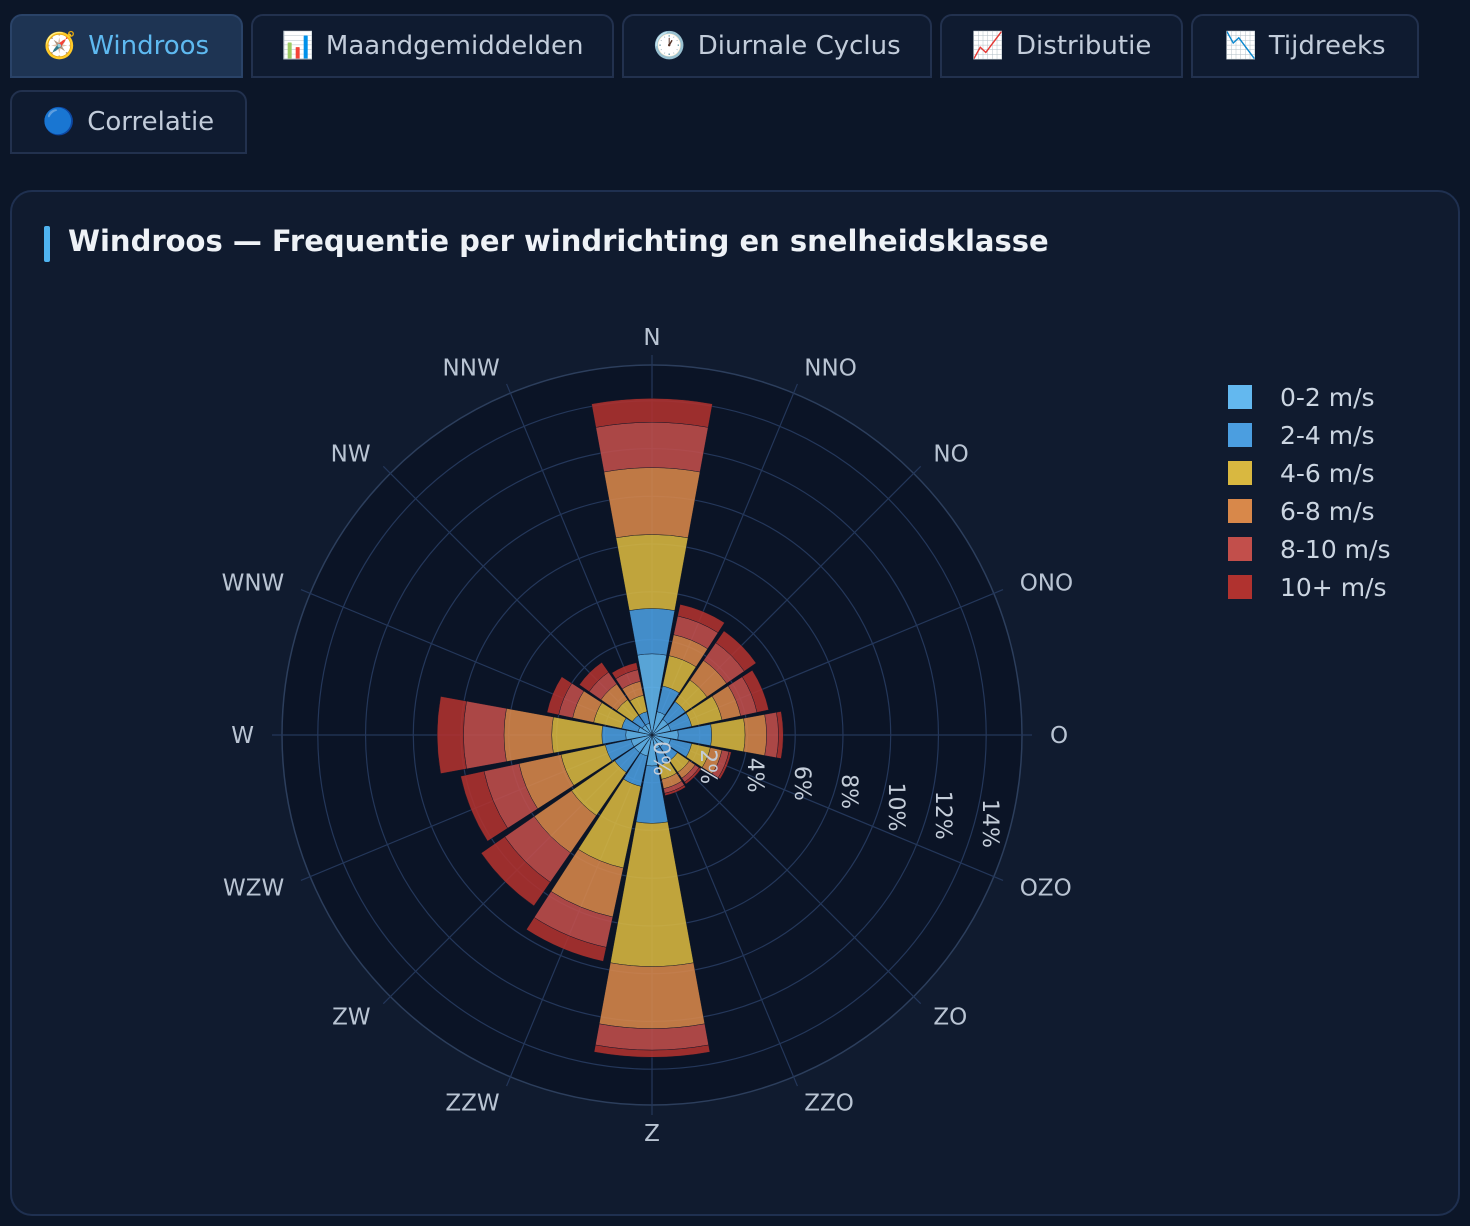 The height and width of the screenshot is (1226, 1470). I want to click on radial-tick-label: 4%, so click(754, 775).